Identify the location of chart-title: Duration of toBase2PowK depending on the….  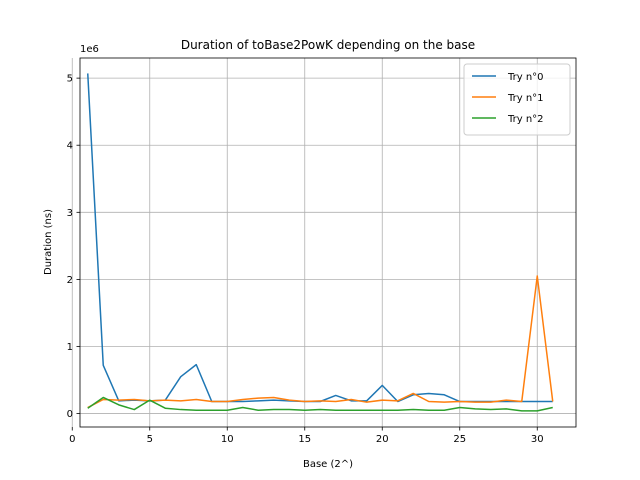
(328, 45).